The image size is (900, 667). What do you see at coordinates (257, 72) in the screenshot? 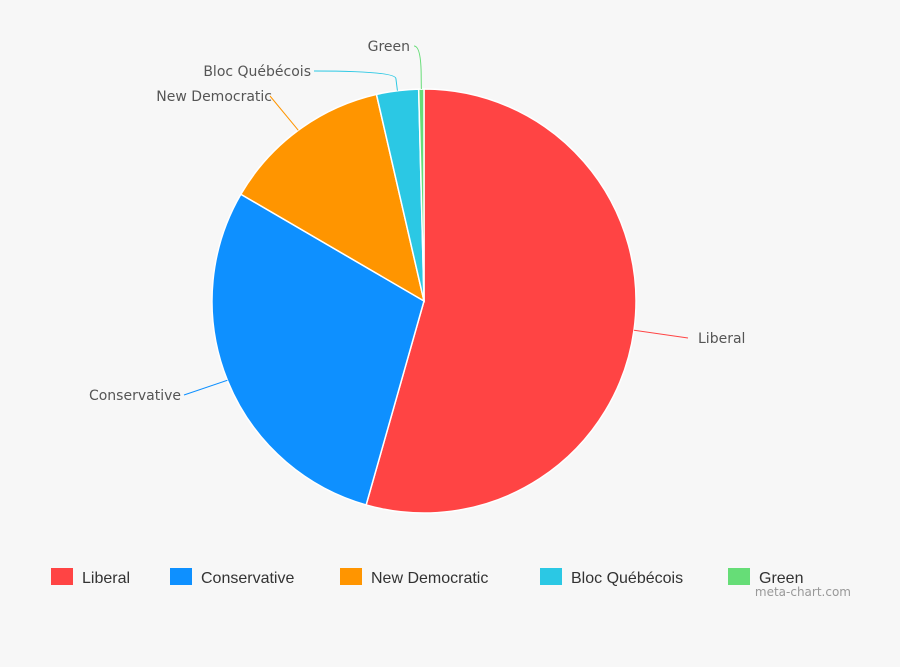
I see `slice-label: Bloc Québécois` at bounding box center [257, 72].